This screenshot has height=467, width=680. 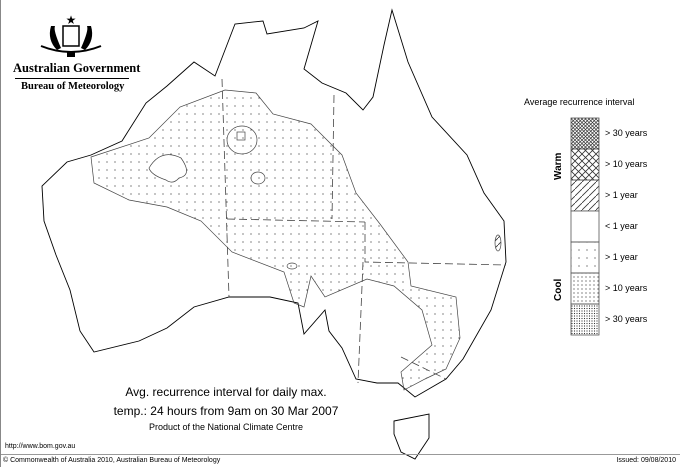 I want to click on legend-title: Average recurrence interval, so click(x=579, y=102).